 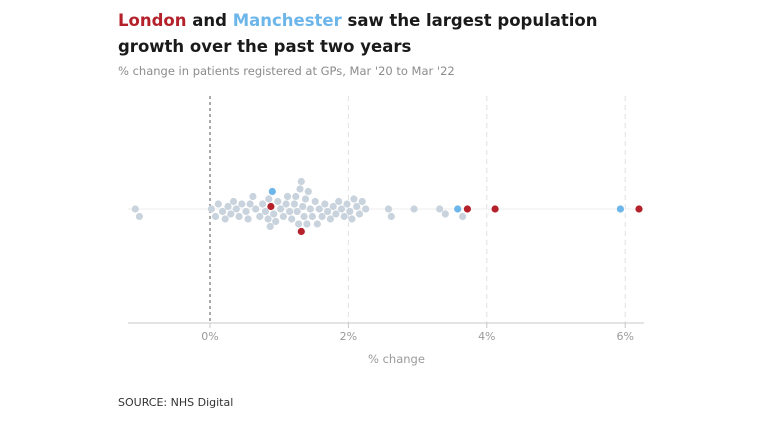 I want to click on x-tick-label: 2%, so click(x=348, y=336).